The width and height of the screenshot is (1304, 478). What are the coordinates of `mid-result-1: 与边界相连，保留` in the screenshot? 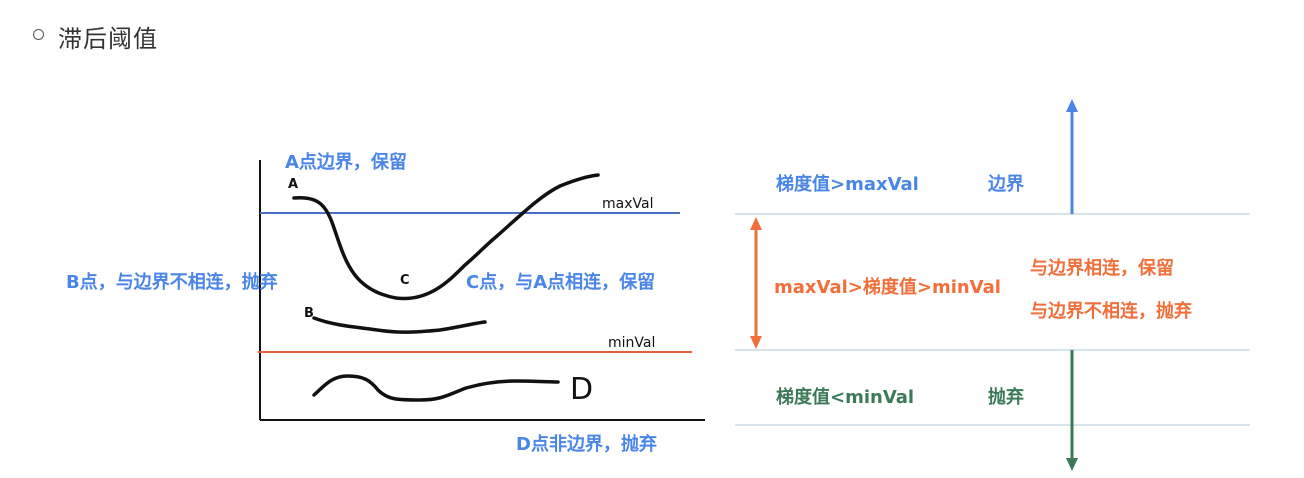 It's located at (1102, 268).